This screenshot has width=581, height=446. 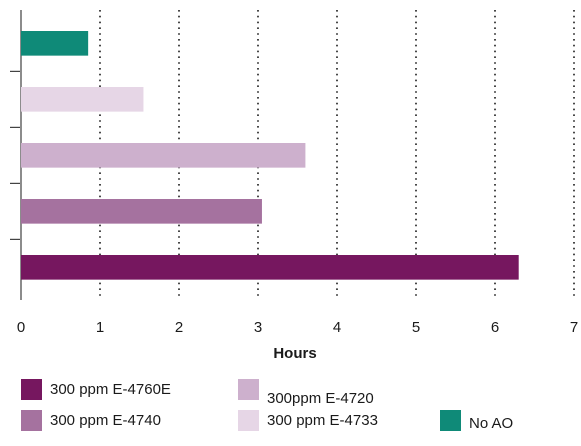 I want to click on bar-300-ppm-e-4760e, so click(x=270, y=267).